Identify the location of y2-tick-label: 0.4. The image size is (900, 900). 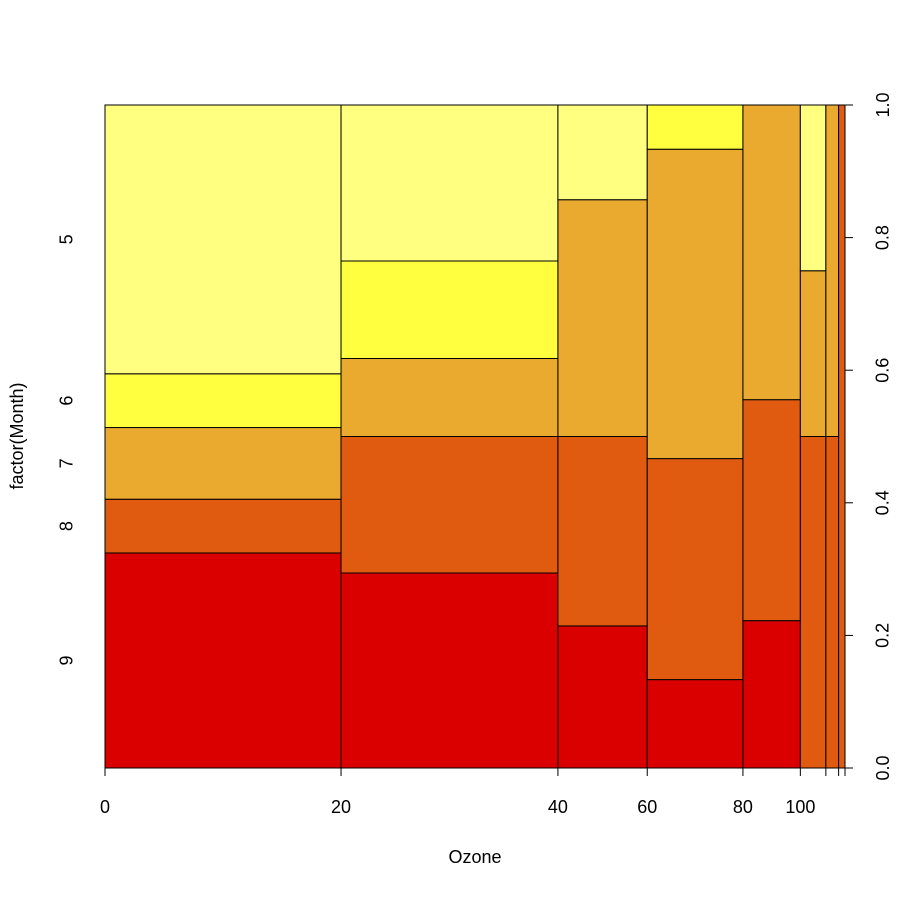
(883, 502).